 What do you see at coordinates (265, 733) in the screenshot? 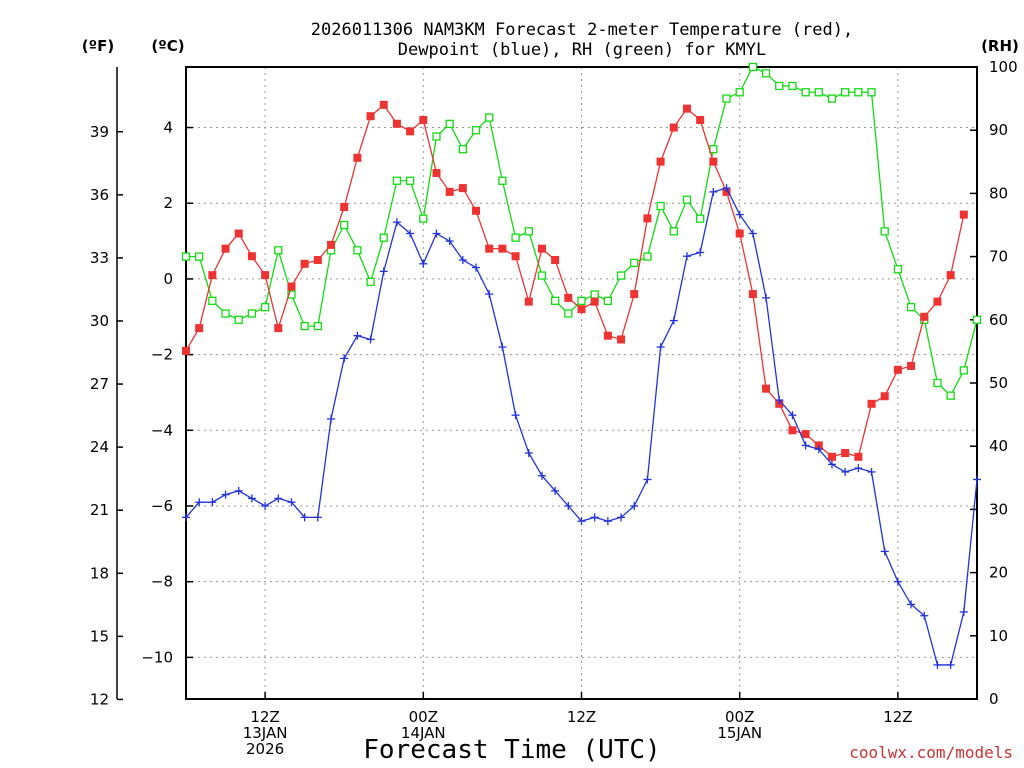
I see `x-tick-label-6-1: 13JAN` at bounding box center [265, 733].